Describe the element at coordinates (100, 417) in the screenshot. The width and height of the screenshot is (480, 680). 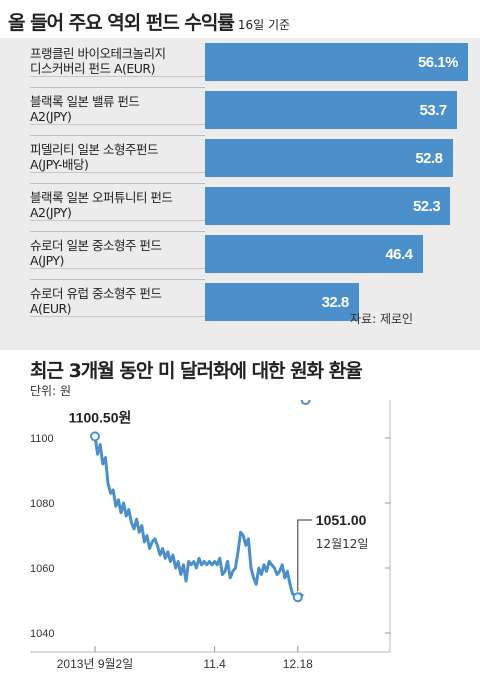
I see `annotation-start-label: 1100.50원` at that location.